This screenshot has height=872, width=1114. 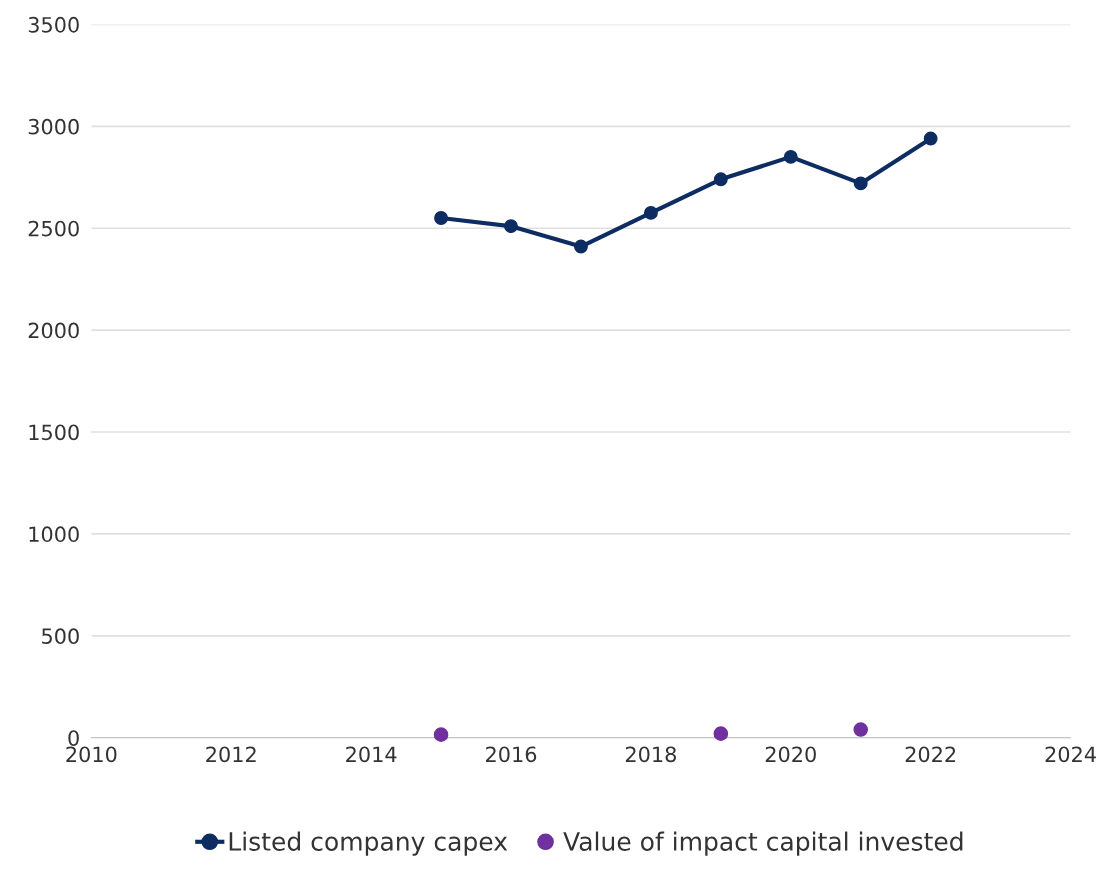 What do you see at coordinates (54, 534) in the screenshot?
I see `y-tick-label: 1000` at bounding box center [54, 534].